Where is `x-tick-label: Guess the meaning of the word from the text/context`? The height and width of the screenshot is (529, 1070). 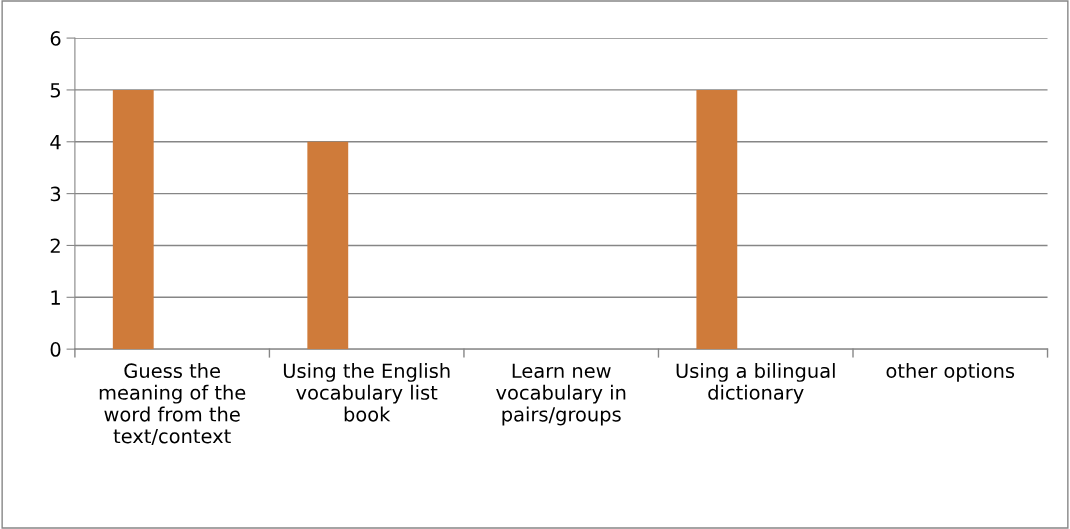
x-tick-label: Guess the meaning of the word from the text/context is located at coordinates (172, 404).